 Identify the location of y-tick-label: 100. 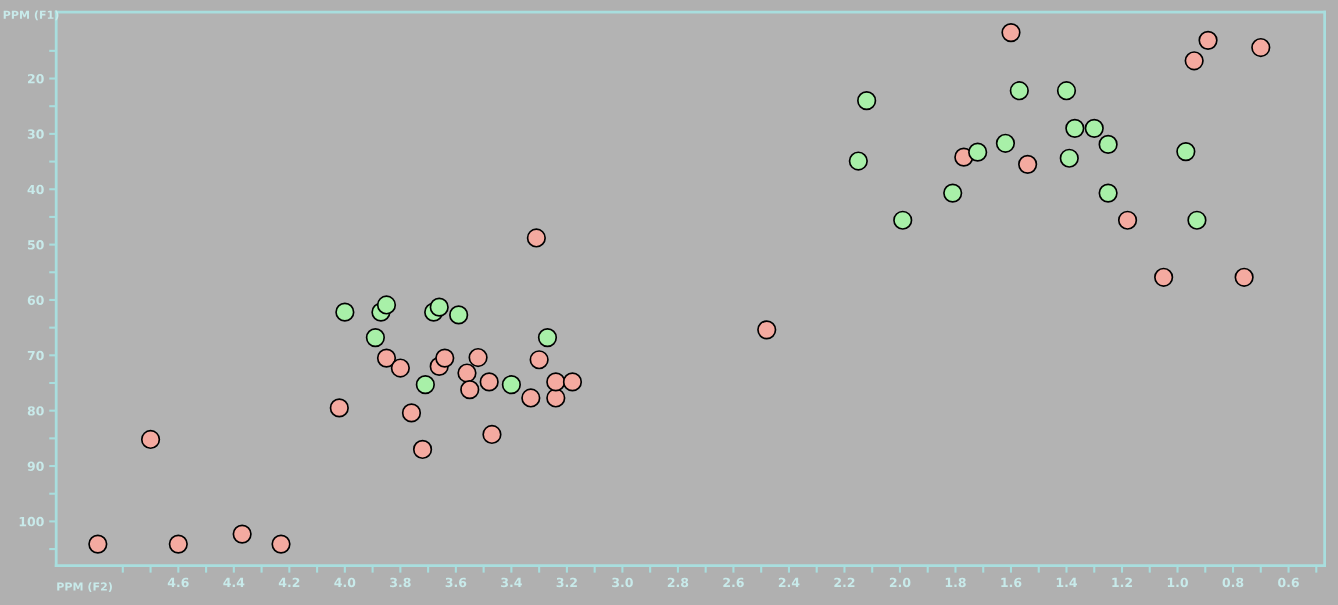
(31, 521).